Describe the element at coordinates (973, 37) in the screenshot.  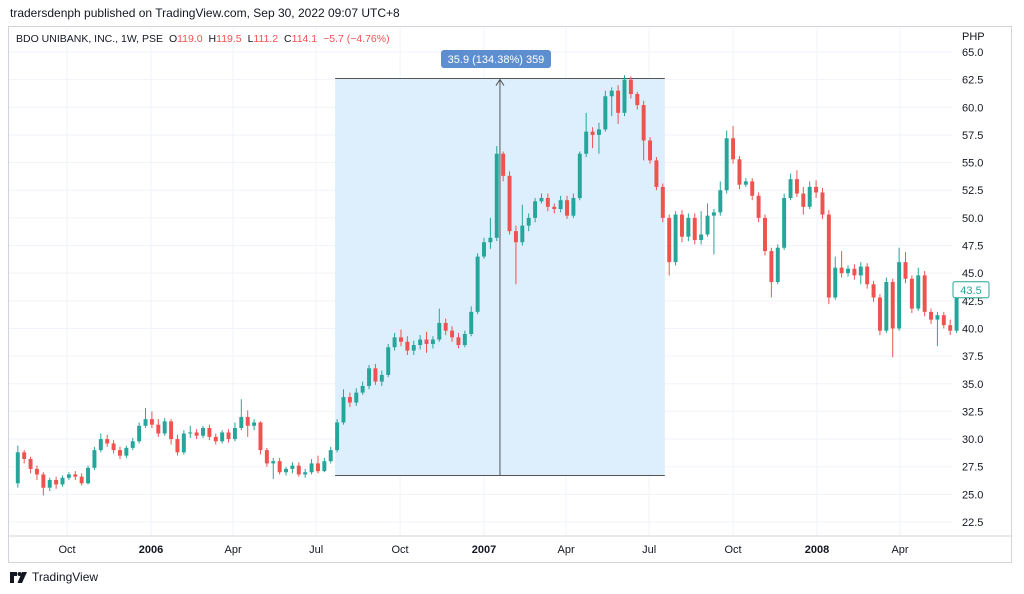
I see `currency-label: PHP` at that location.